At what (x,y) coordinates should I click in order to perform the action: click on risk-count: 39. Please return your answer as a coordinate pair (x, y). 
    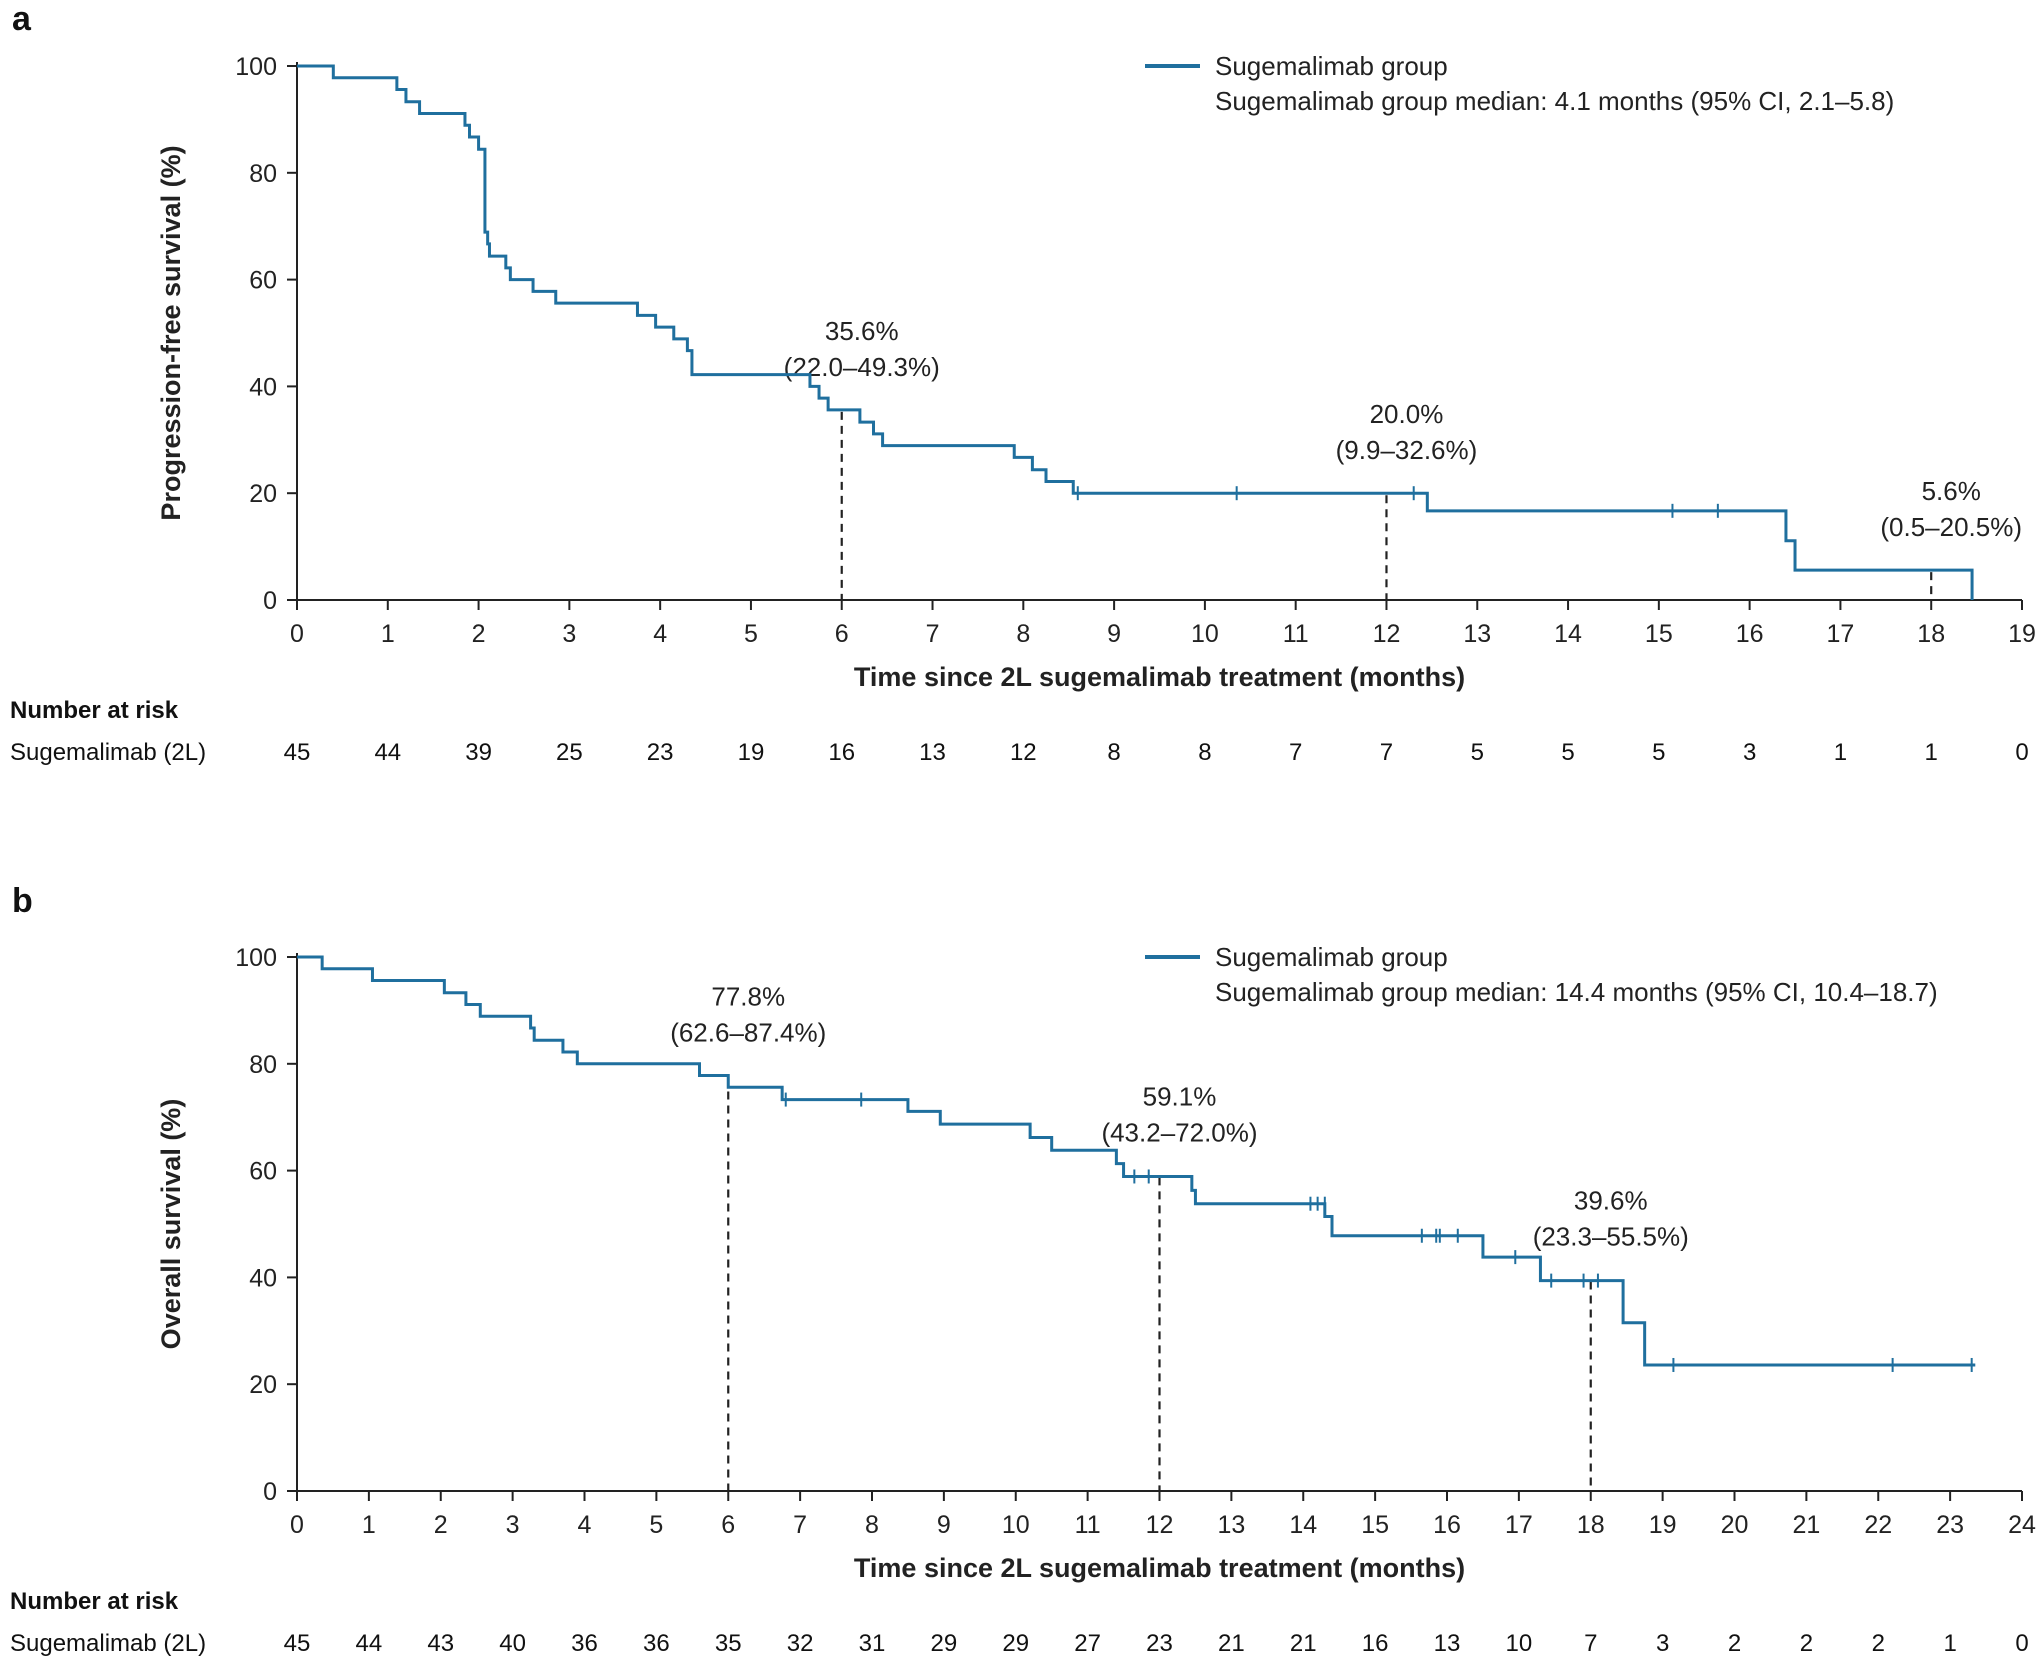
    Looking at the image, I should click on (478, 752).